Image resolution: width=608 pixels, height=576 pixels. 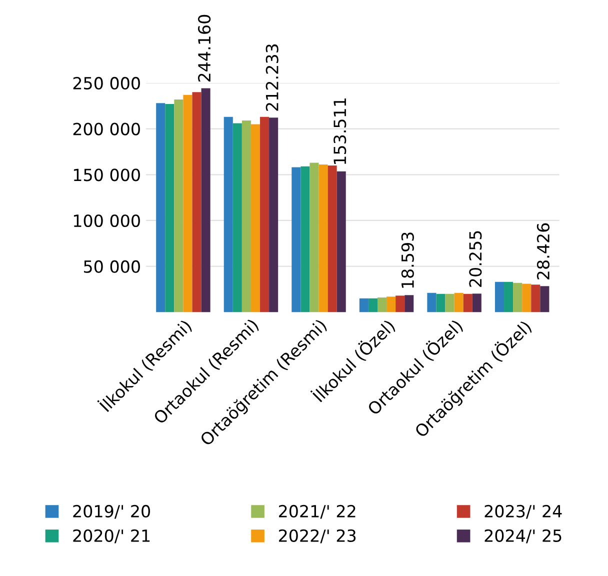 I want to click on data-label: 18.593, so click(x=407, y=260).